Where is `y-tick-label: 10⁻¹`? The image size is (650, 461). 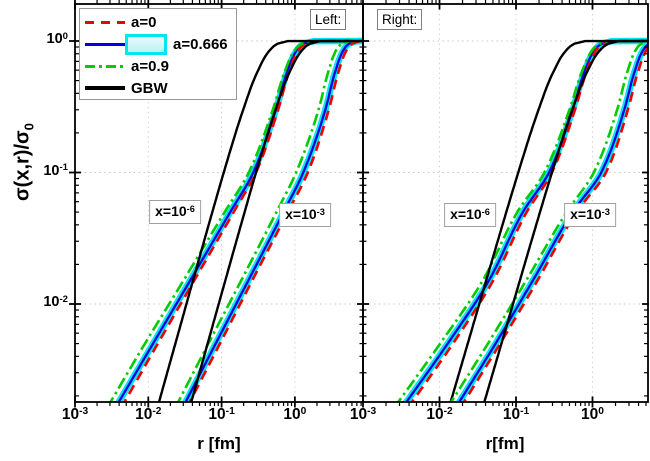 y-tick-label: 10⁻¹ is located at coordinates (55, 170).